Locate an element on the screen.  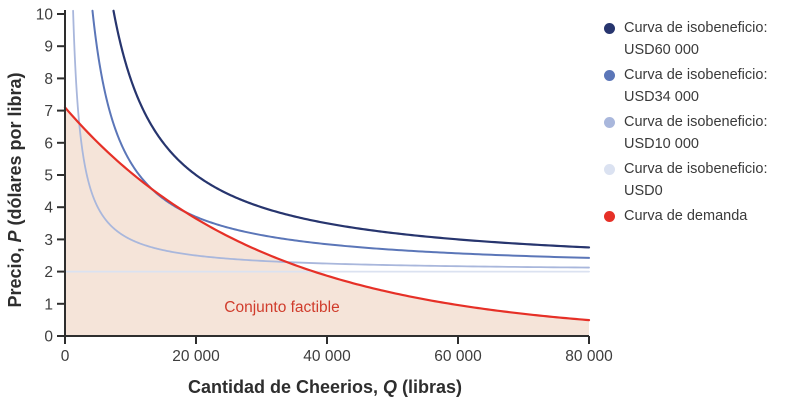
legend-label: Curva de isobeneficio: USD10 000 is located at coordinates (695, 133).